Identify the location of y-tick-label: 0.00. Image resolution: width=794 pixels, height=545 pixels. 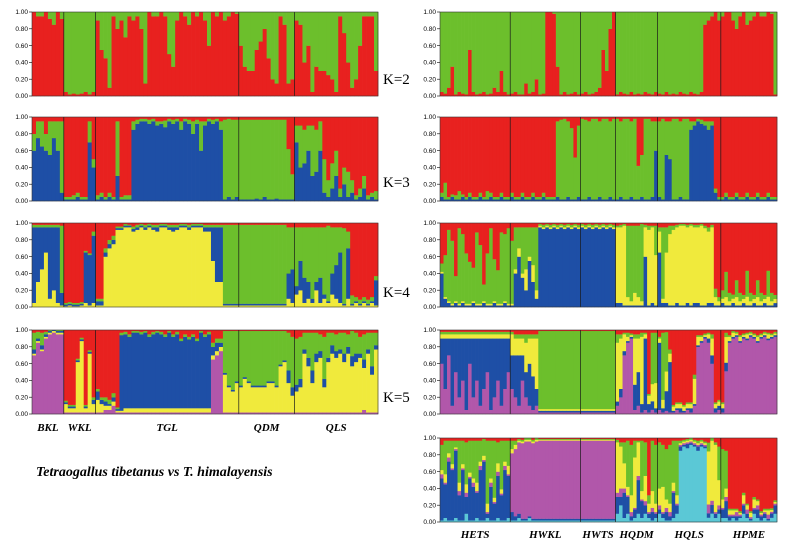
(21, 307).